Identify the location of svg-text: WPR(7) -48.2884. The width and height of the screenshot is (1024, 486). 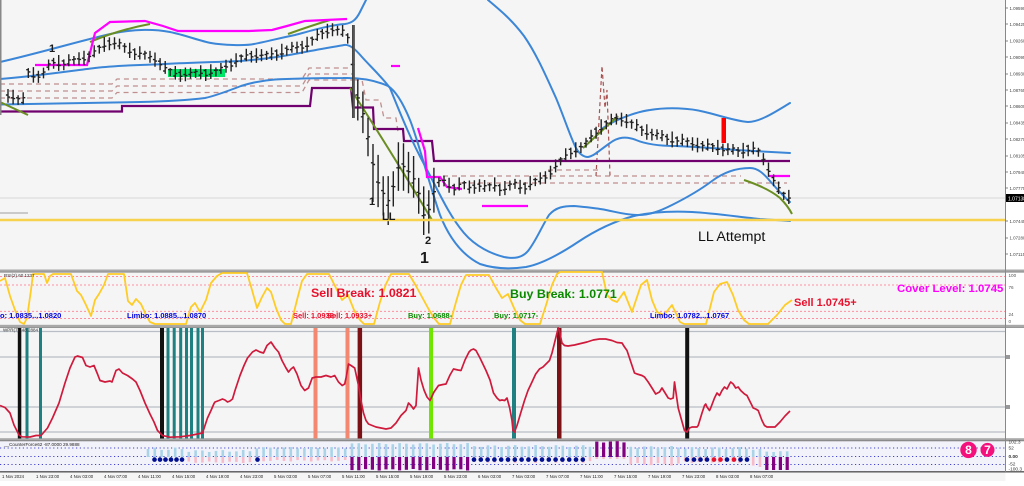
(21, 330).